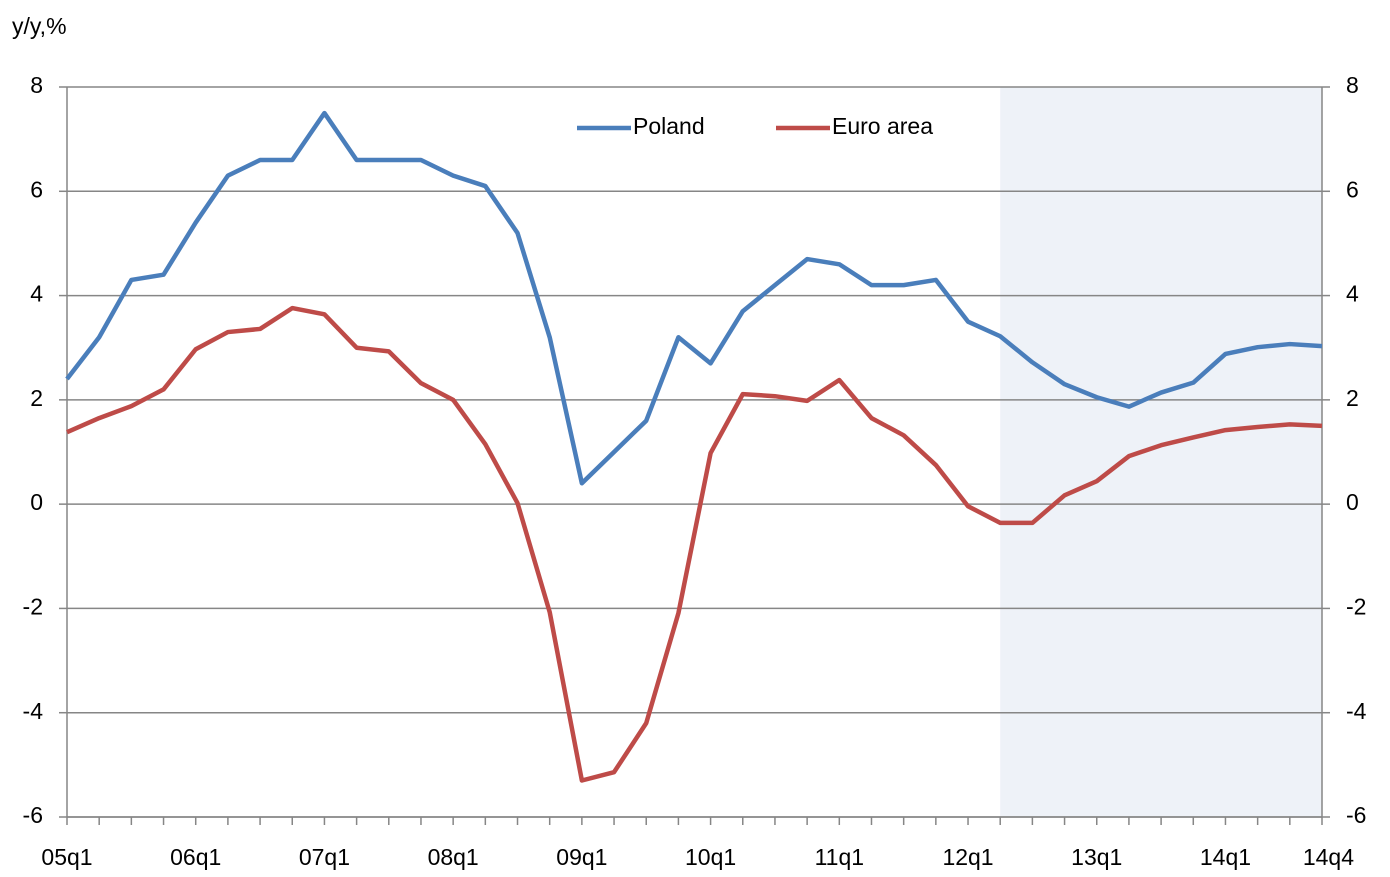  Describe the element at coordinates (36, 502) in the screenshot. I see `y-tick-label: 0` at that location.